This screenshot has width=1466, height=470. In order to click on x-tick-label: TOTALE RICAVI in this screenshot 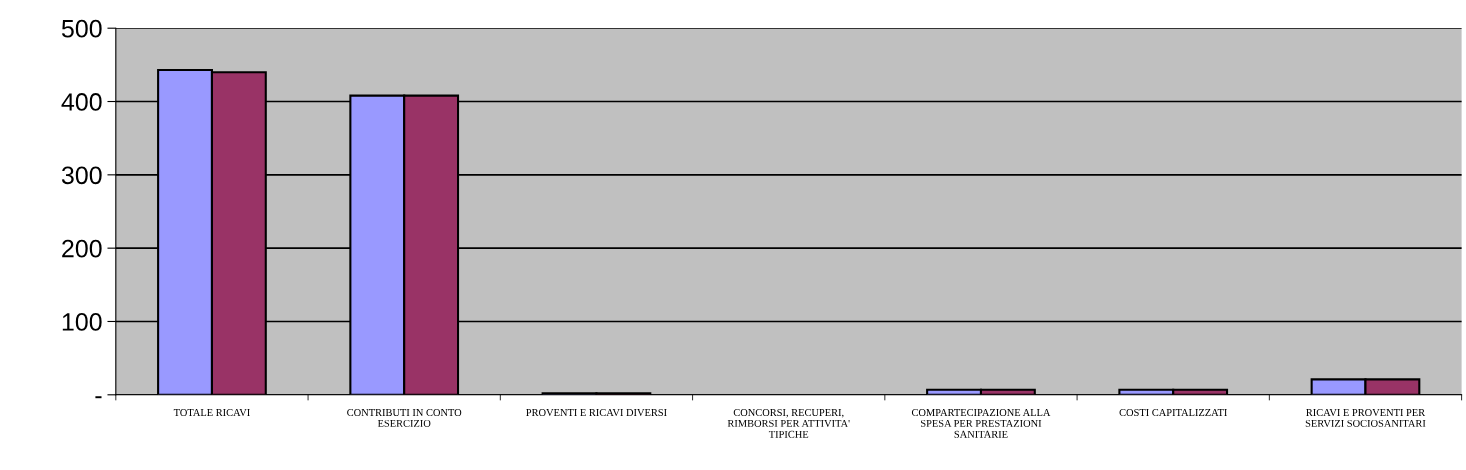, I will do `click(211, 413)`.